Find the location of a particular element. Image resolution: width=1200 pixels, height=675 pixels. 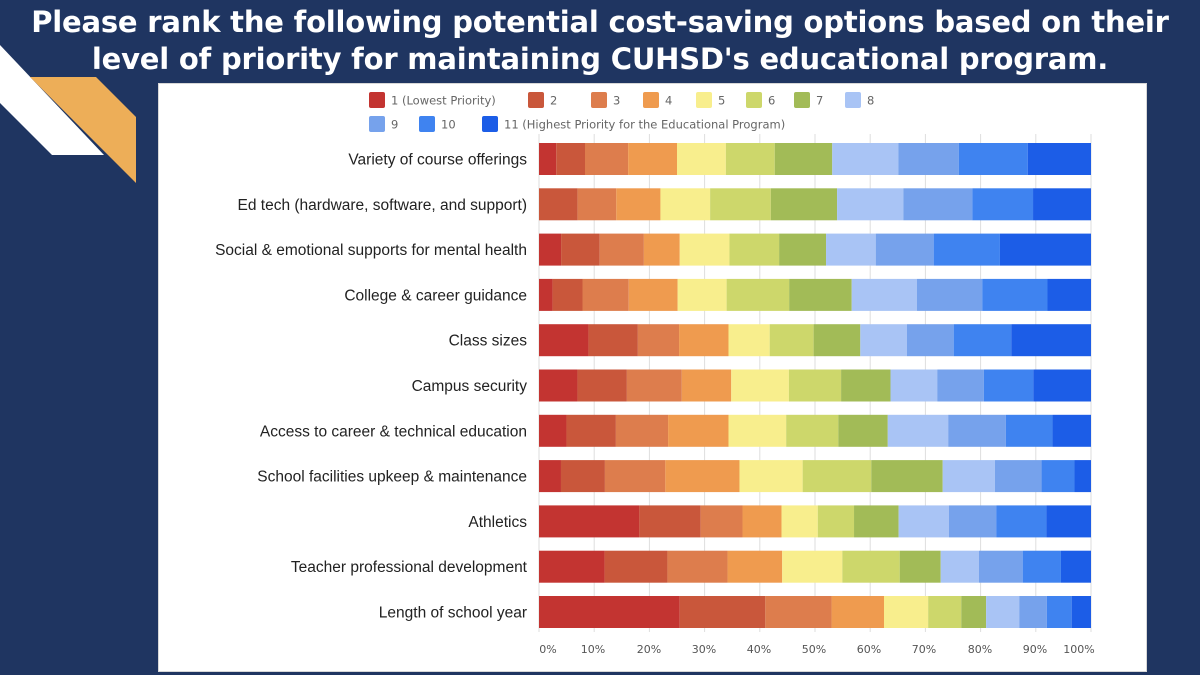

legend-label: 5 is located at coordinates (721, 101).